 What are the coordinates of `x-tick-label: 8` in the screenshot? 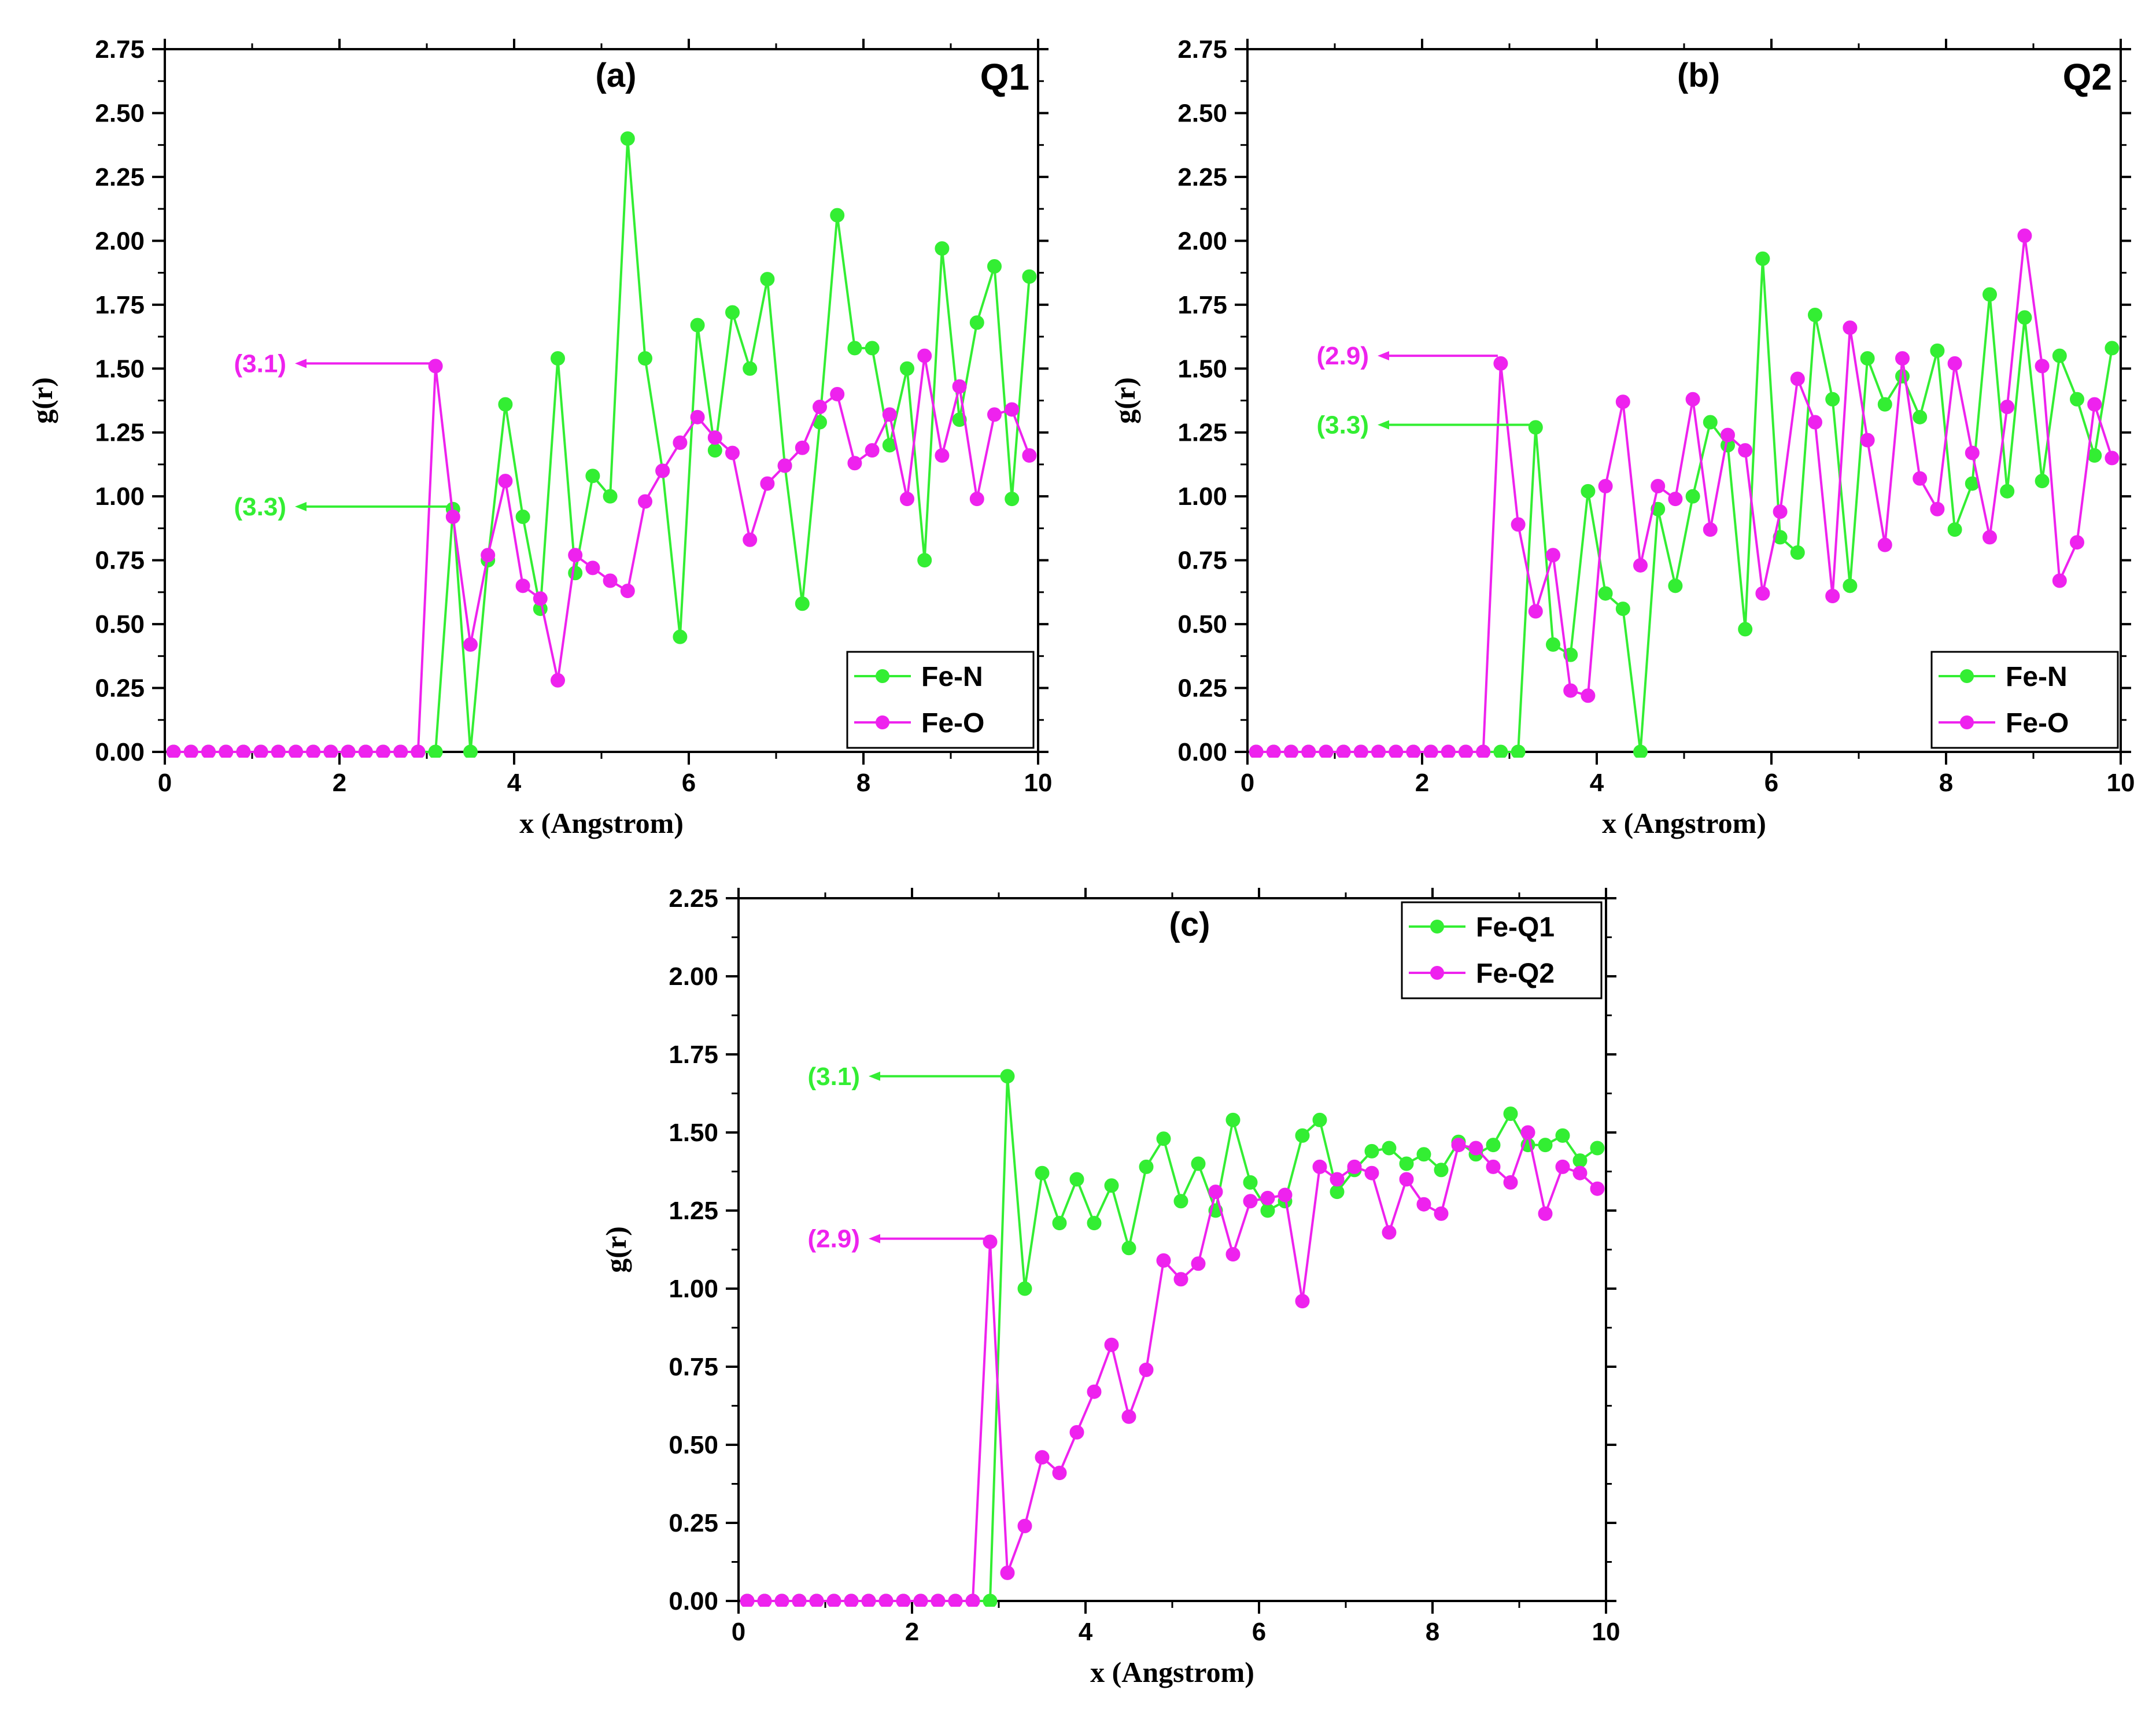 It's located at (1432, 1632).